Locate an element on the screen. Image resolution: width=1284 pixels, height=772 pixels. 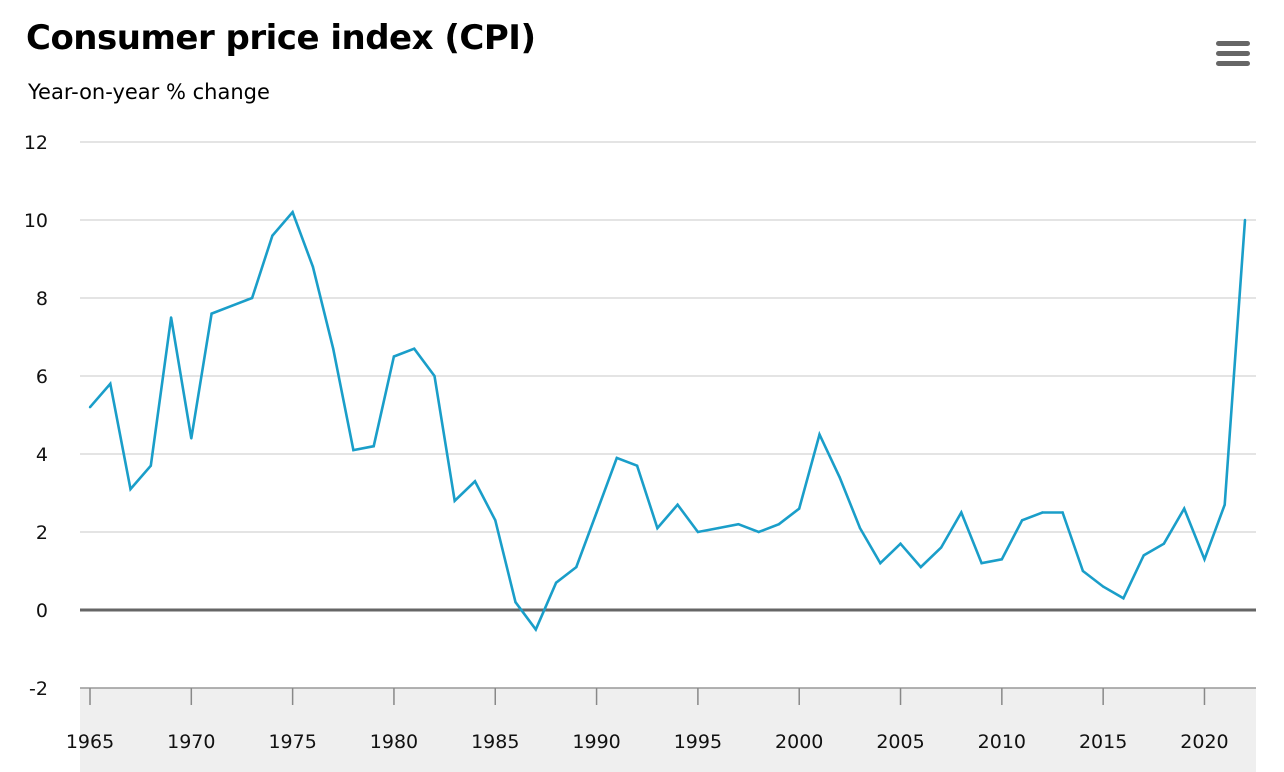
y-tick-label: -2 is located at coordinates (38, 689).